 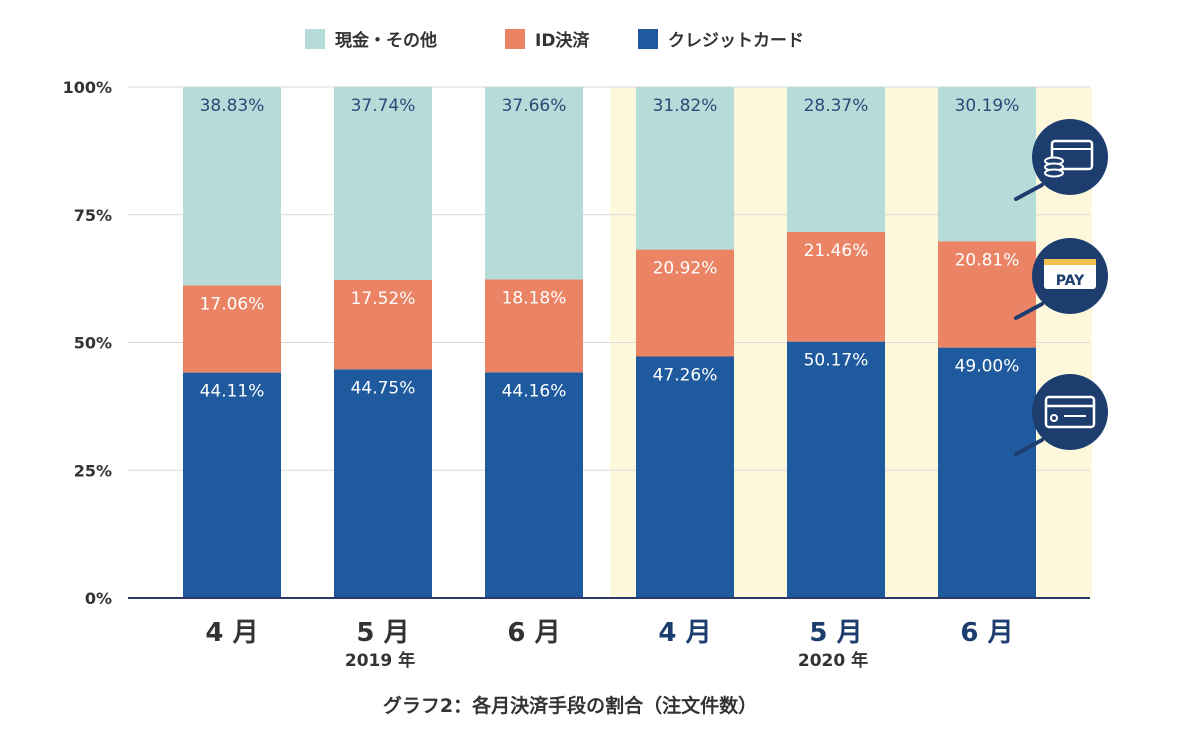 I want to click on data-label: 17.06%, so click(x=232, y=304).